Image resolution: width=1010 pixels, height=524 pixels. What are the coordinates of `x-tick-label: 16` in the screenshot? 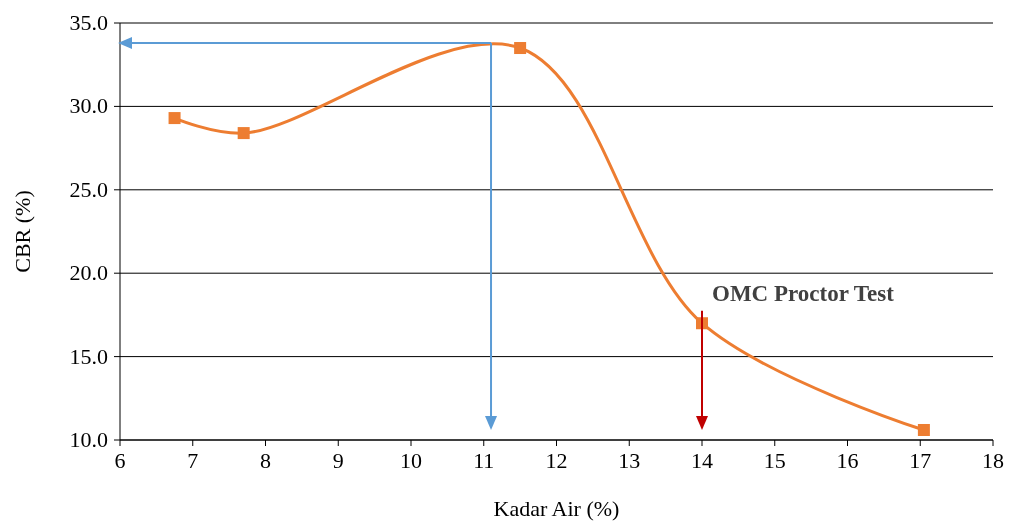 It's located at (847, 460).